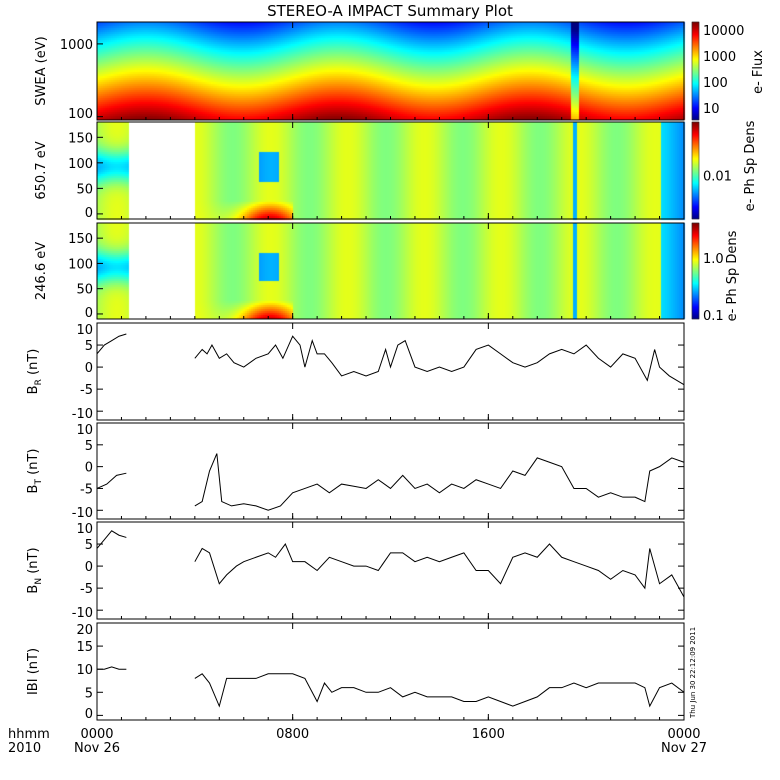 The height and width of the screenshot is (780, 780). What do you see at coordinates (715, 83) in the screenshot?
I see `colorbar-tick-label: 100` at bounding box center [715, 83].